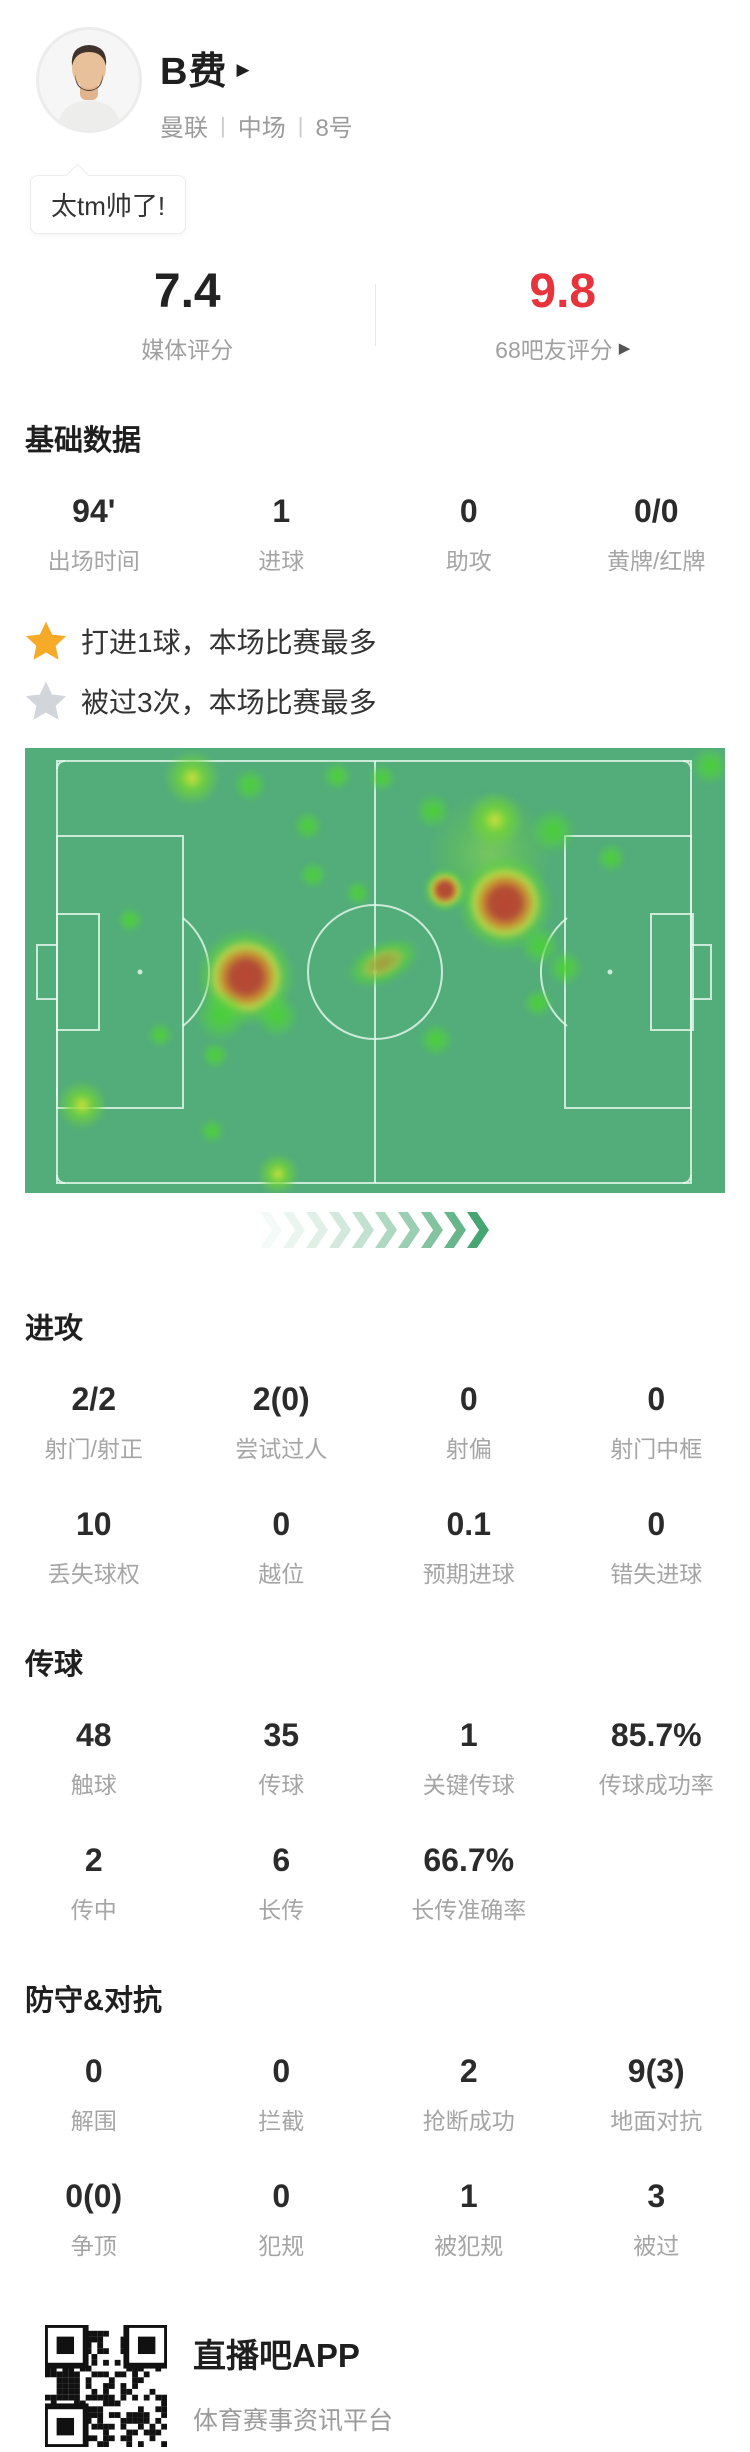  I want to click on stat-label: 长传, so click(282, 1908).